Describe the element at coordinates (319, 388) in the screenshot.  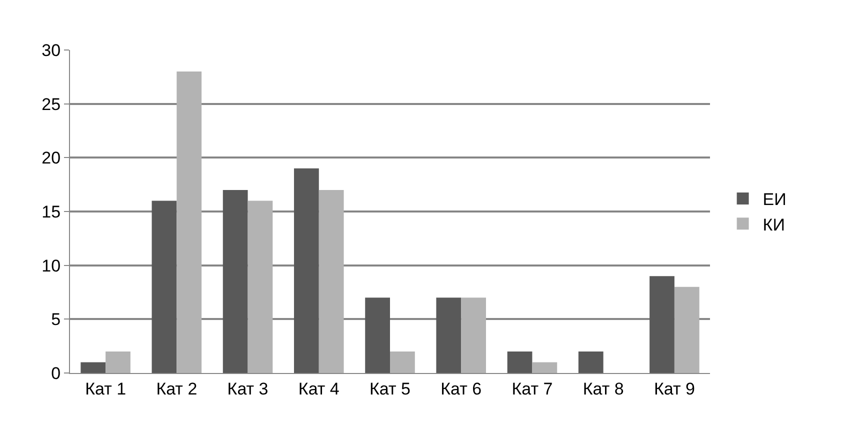
I see `x-tick-label: Кат 4` at that location.